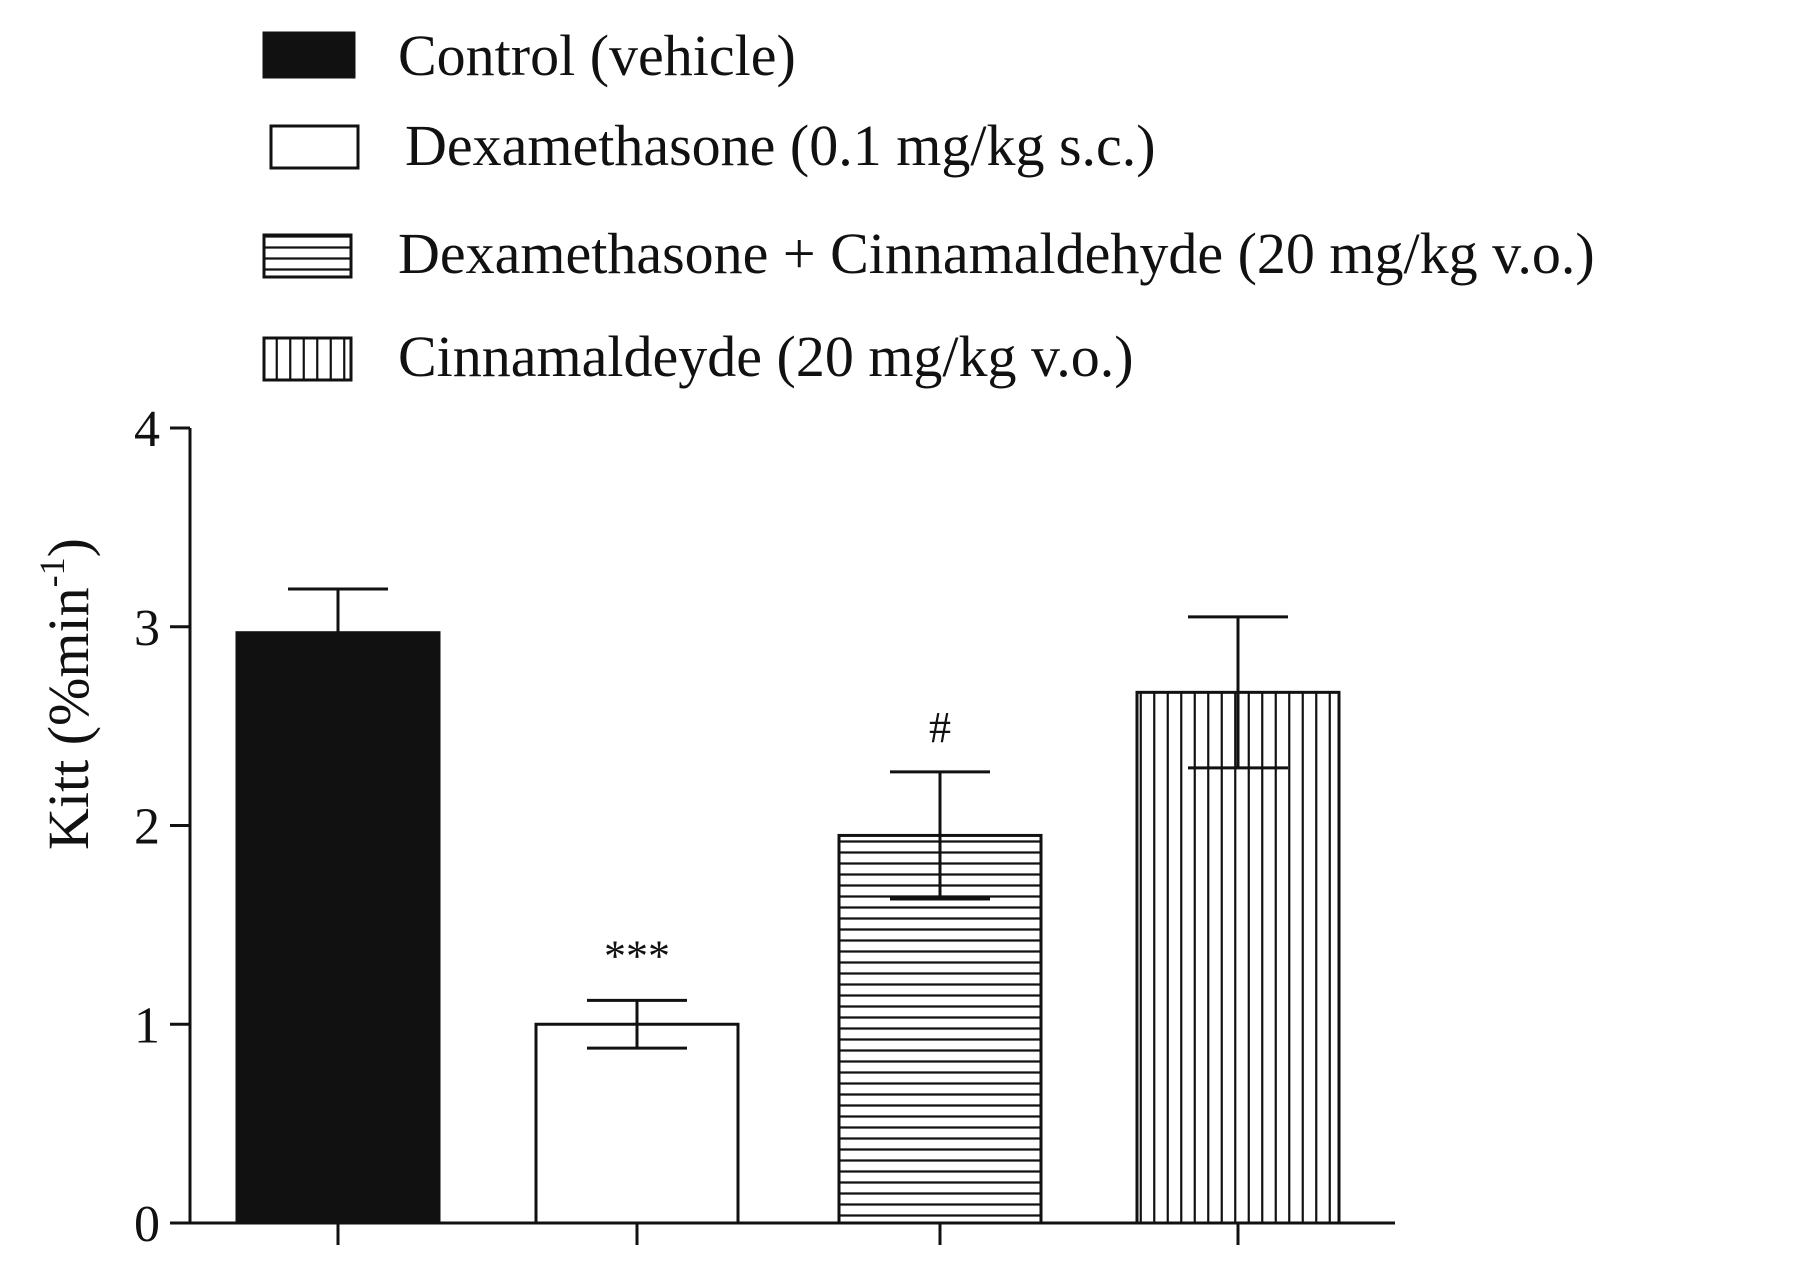 The image size is (1798, 1273). What do you see at coordinates (68, 547) in the screenshot?
I see `y-axis-label-close: )` at bounding box center [68, 547].